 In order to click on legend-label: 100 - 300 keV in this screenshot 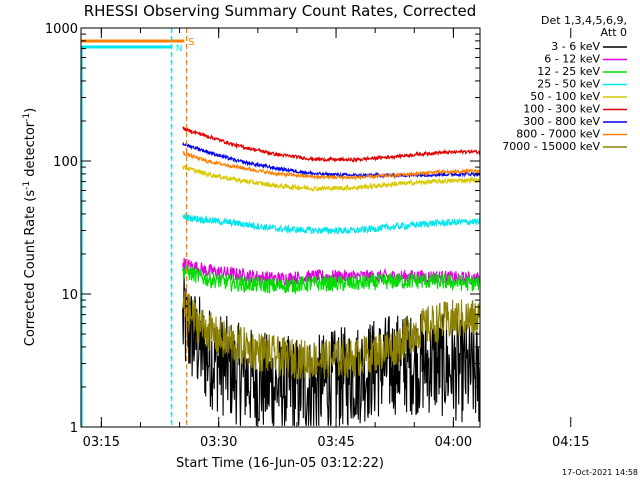, I will do `click(561, 109)`.